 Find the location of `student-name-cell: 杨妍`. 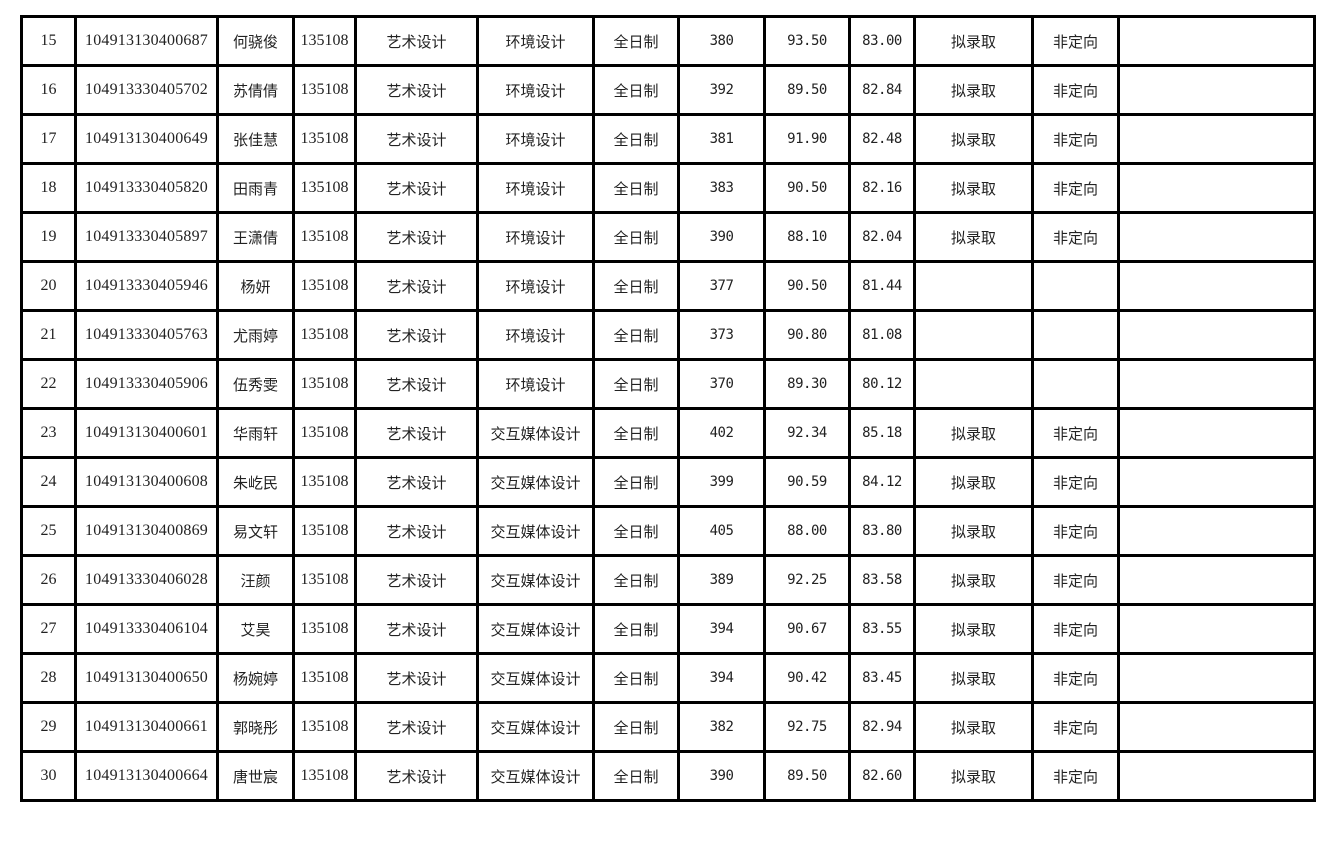

student-name-cell: 杨妍 is located at coordinates (255, 286).